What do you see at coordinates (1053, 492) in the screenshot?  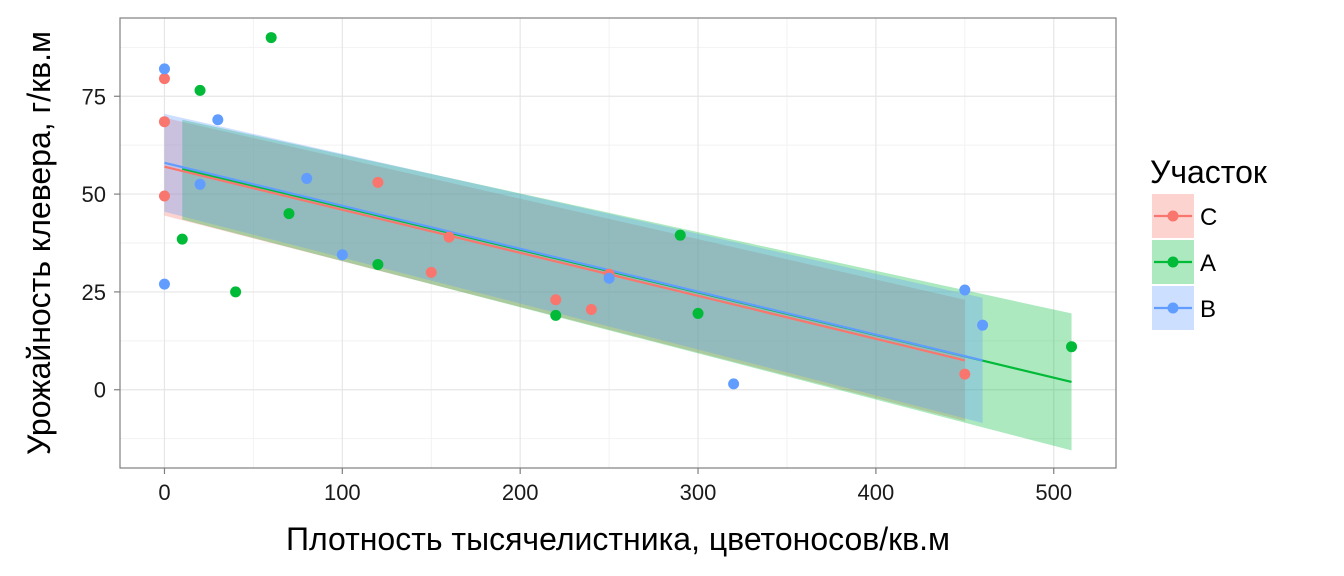 I see `x-tick-label: 500` at bounding box center [1053, 492].